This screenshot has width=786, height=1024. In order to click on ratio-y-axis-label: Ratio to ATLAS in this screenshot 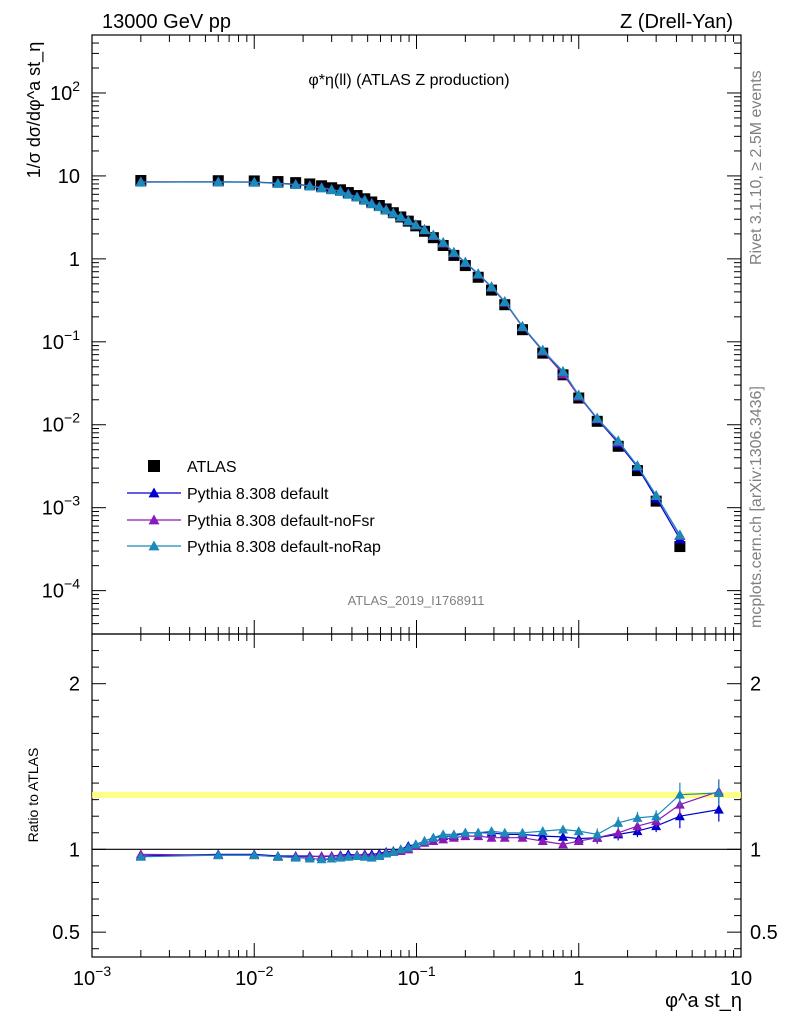, I will do `click(33, 795)`.